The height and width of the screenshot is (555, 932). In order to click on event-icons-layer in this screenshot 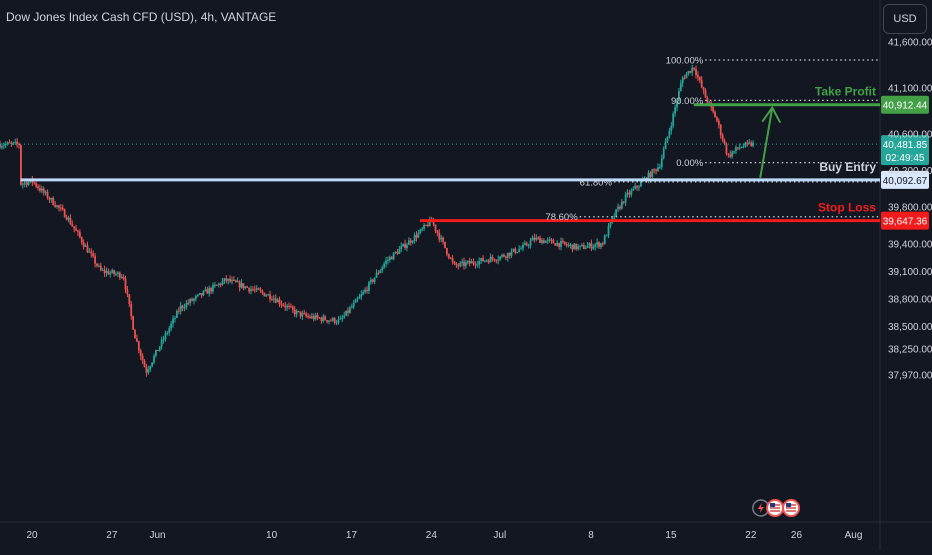, I will do `click(776, 508)`.